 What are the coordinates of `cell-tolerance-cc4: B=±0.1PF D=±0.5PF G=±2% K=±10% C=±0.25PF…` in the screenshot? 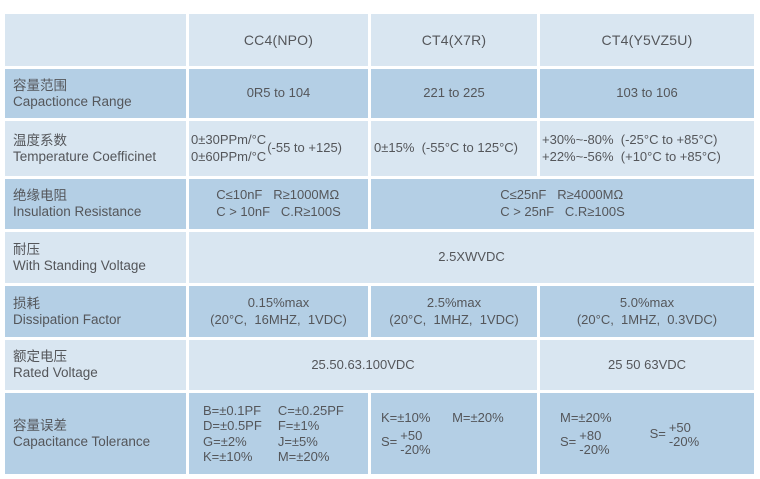 It's located at (278, 433).